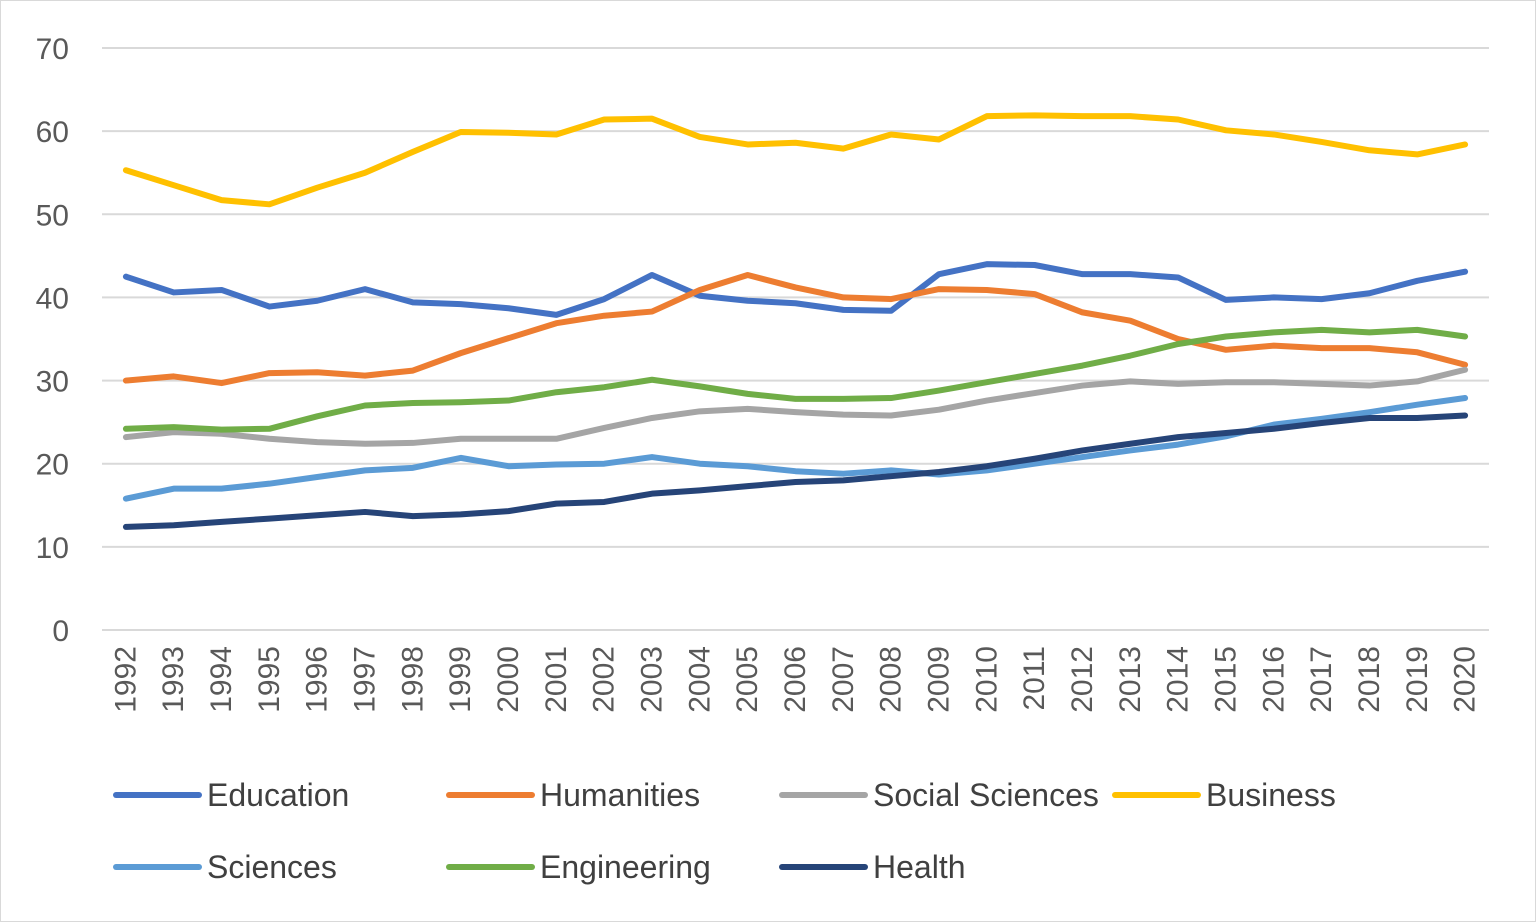  Describe the element at coordinates (986, 679) in the screenshot. I see `x-tick-label: 2010` at that location.